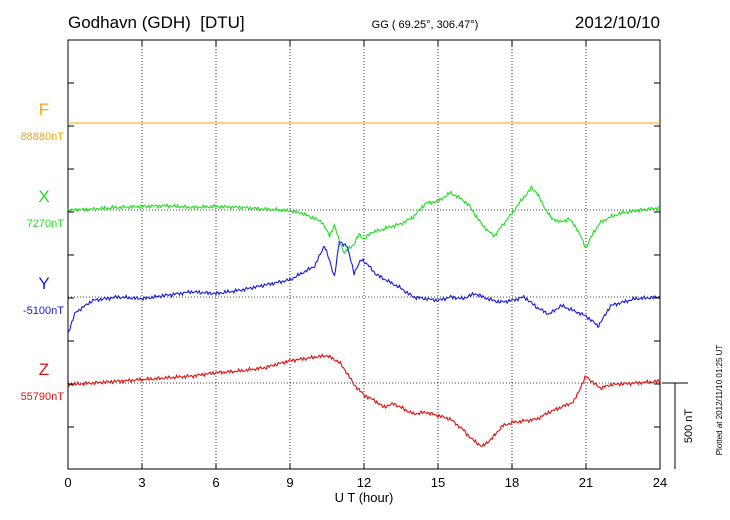  Describe the element at coordinates (289, 482) in the screenshot. I see `x-tick-label: 9` at that location.